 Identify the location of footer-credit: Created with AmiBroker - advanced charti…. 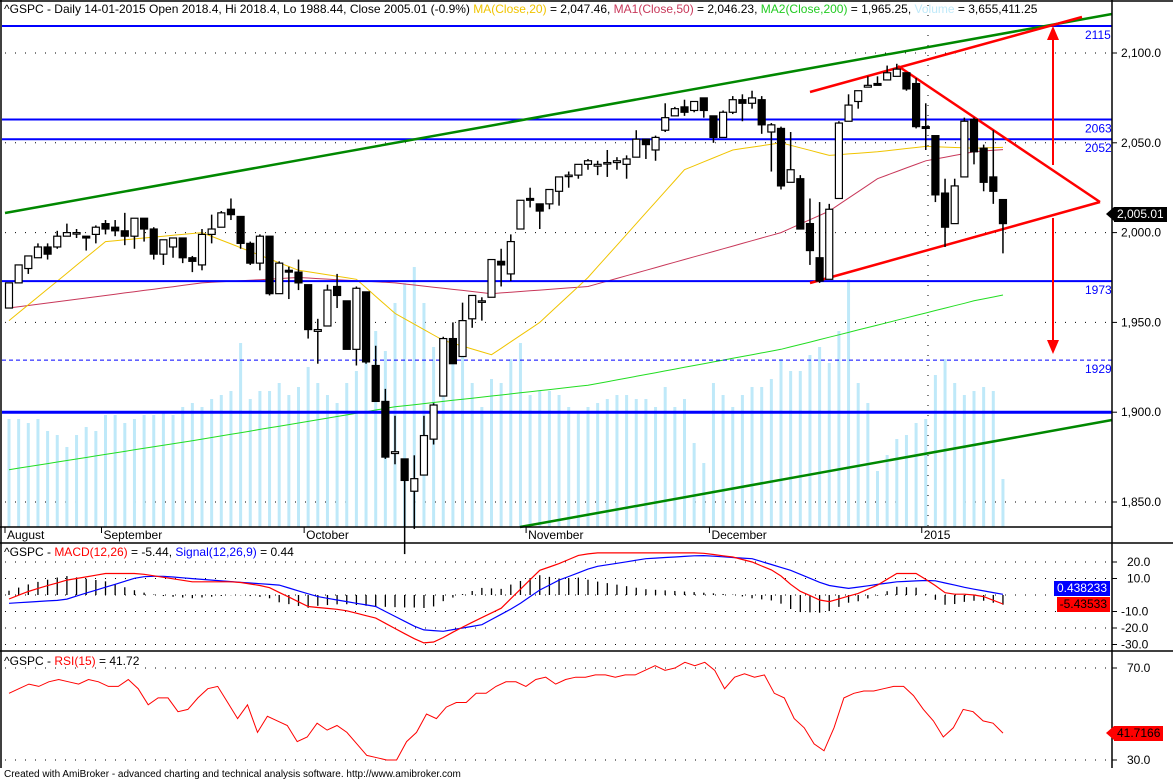
(232, 774).